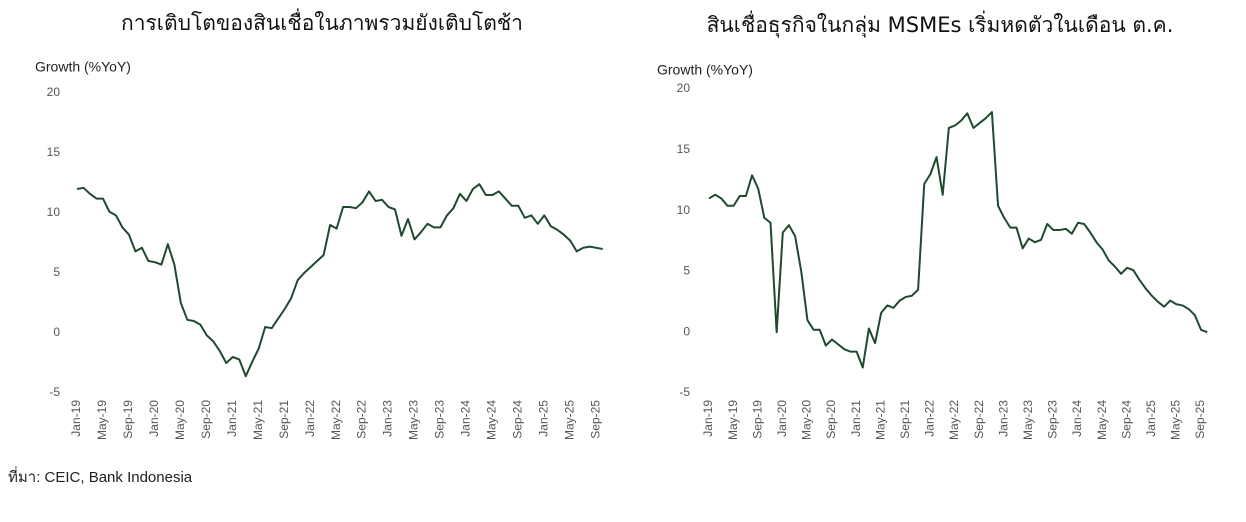 The width and height of the screenshot is (1246, 522). Describe the element at coordinates (322, 21) in the screenshot. I see `chart-title: การเติบโตของสินเชื่อในภาพรวมยังเติบโตช้า` at that location.